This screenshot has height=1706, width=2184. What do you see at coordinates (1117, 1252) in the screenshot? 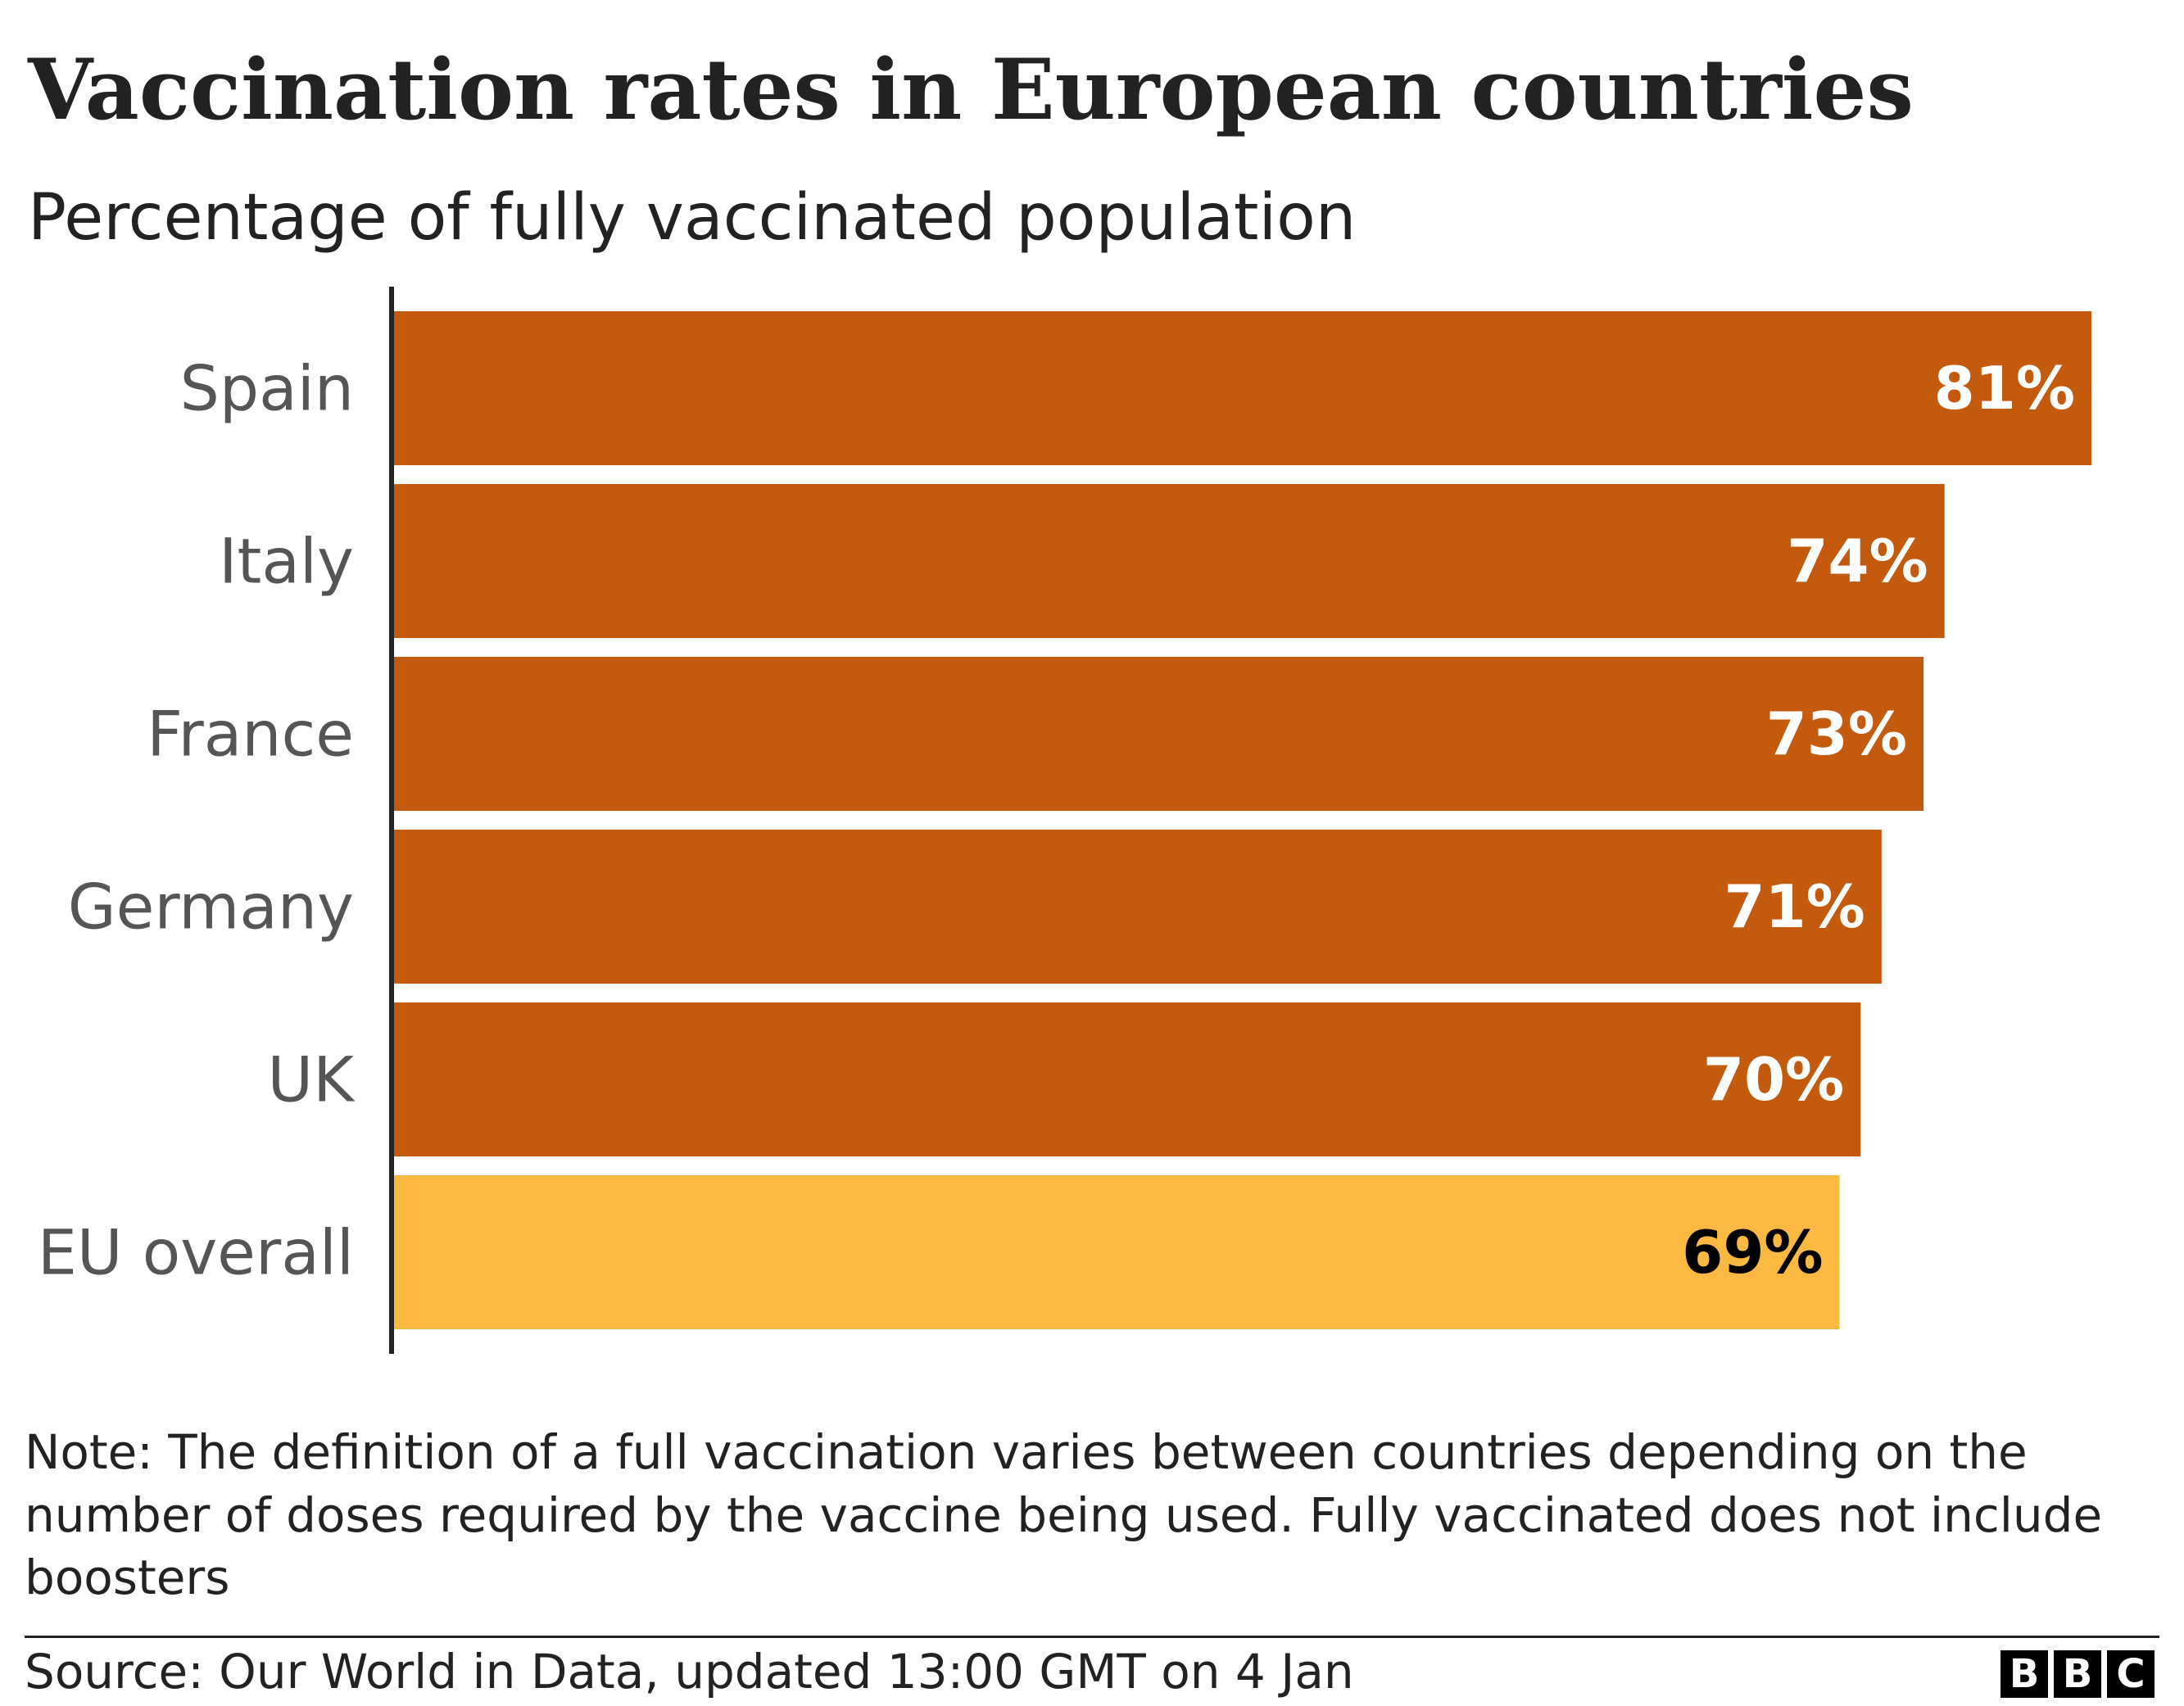
I see `bar-eu-overall` at bounding box center [1117, 1252].